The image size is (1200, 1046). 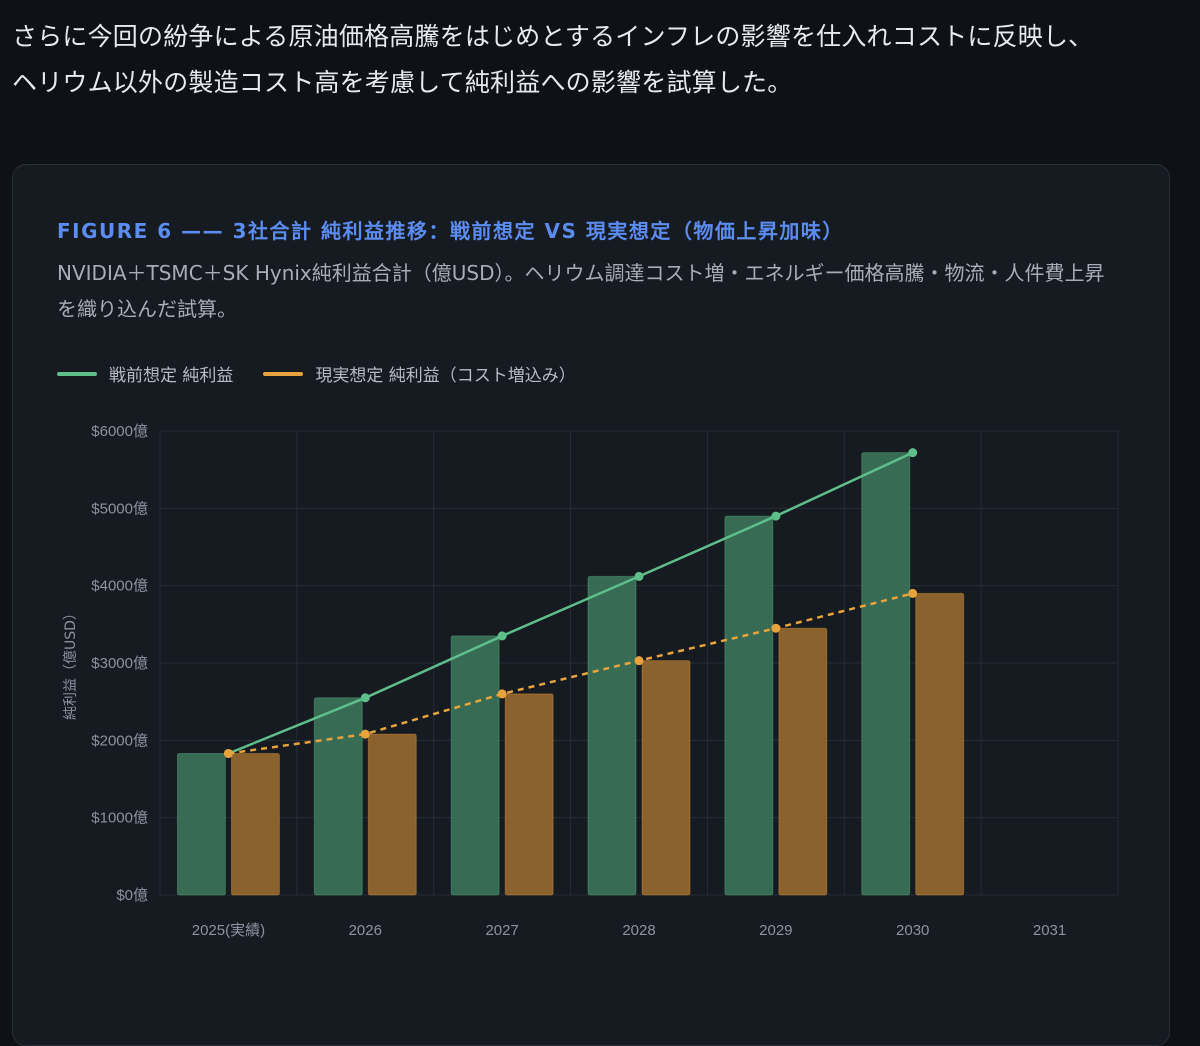 What do you see at coordinates (912, 930) in the screenshot?
I see `x-tick-label: 2030` at bounding box center [912, 930].